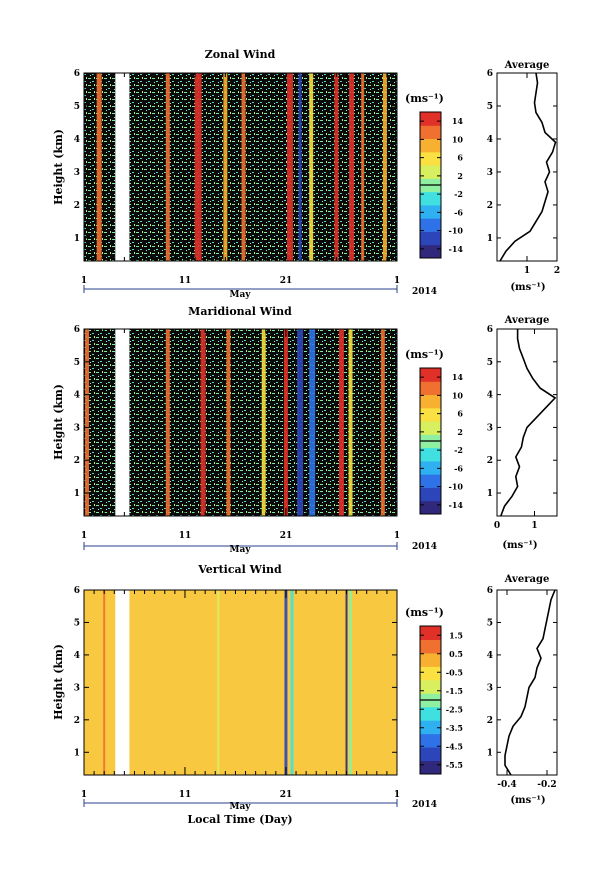  What do you see at coordinates (424, 805) in the screenshot?
I see `year-label: 2014` at bounding box center [424, 805].